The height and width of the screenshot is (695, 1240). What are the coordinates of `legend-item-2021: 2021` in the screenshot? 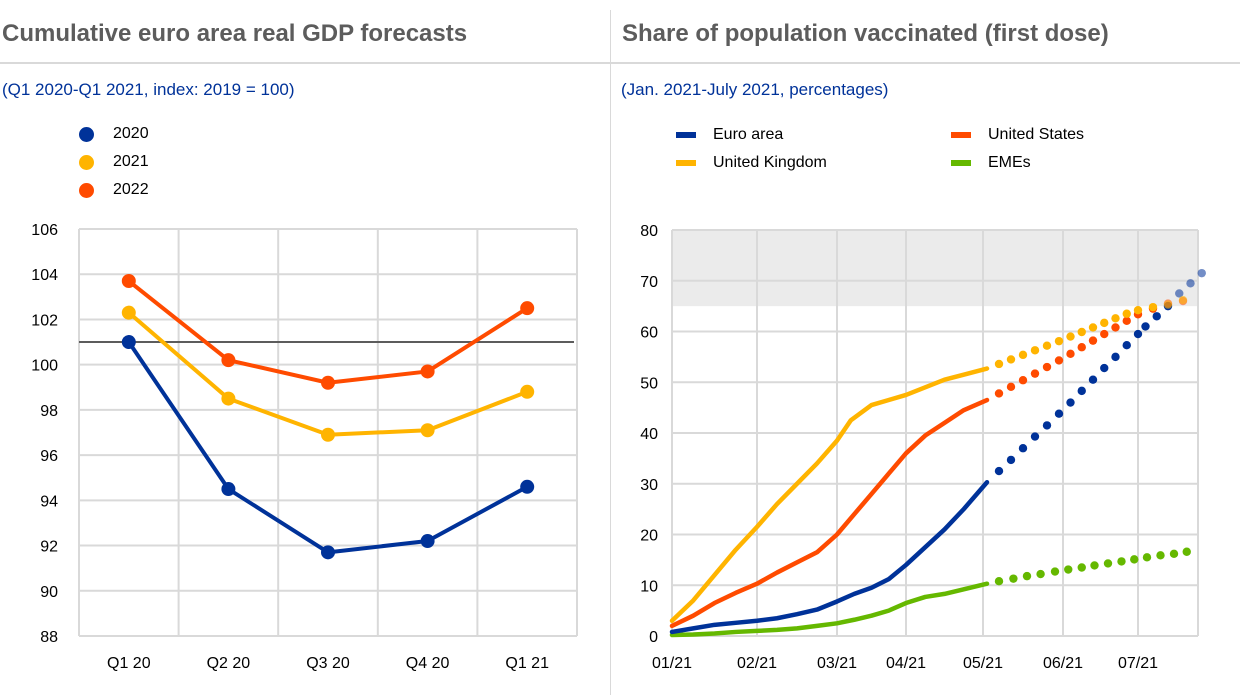 It's located at (114, 162).